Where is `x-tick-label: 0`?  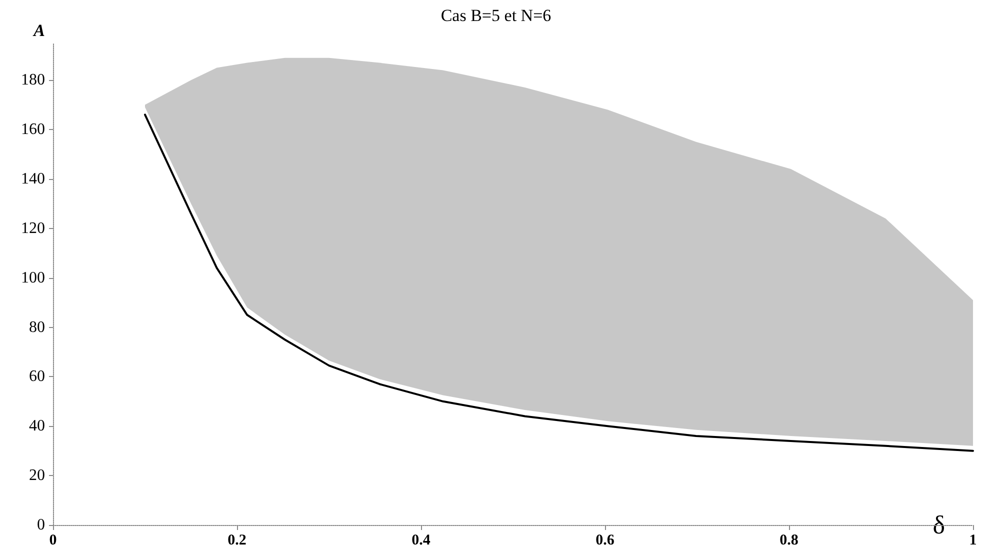 x-tick-label: 0 is located at coordinates (53, 540).